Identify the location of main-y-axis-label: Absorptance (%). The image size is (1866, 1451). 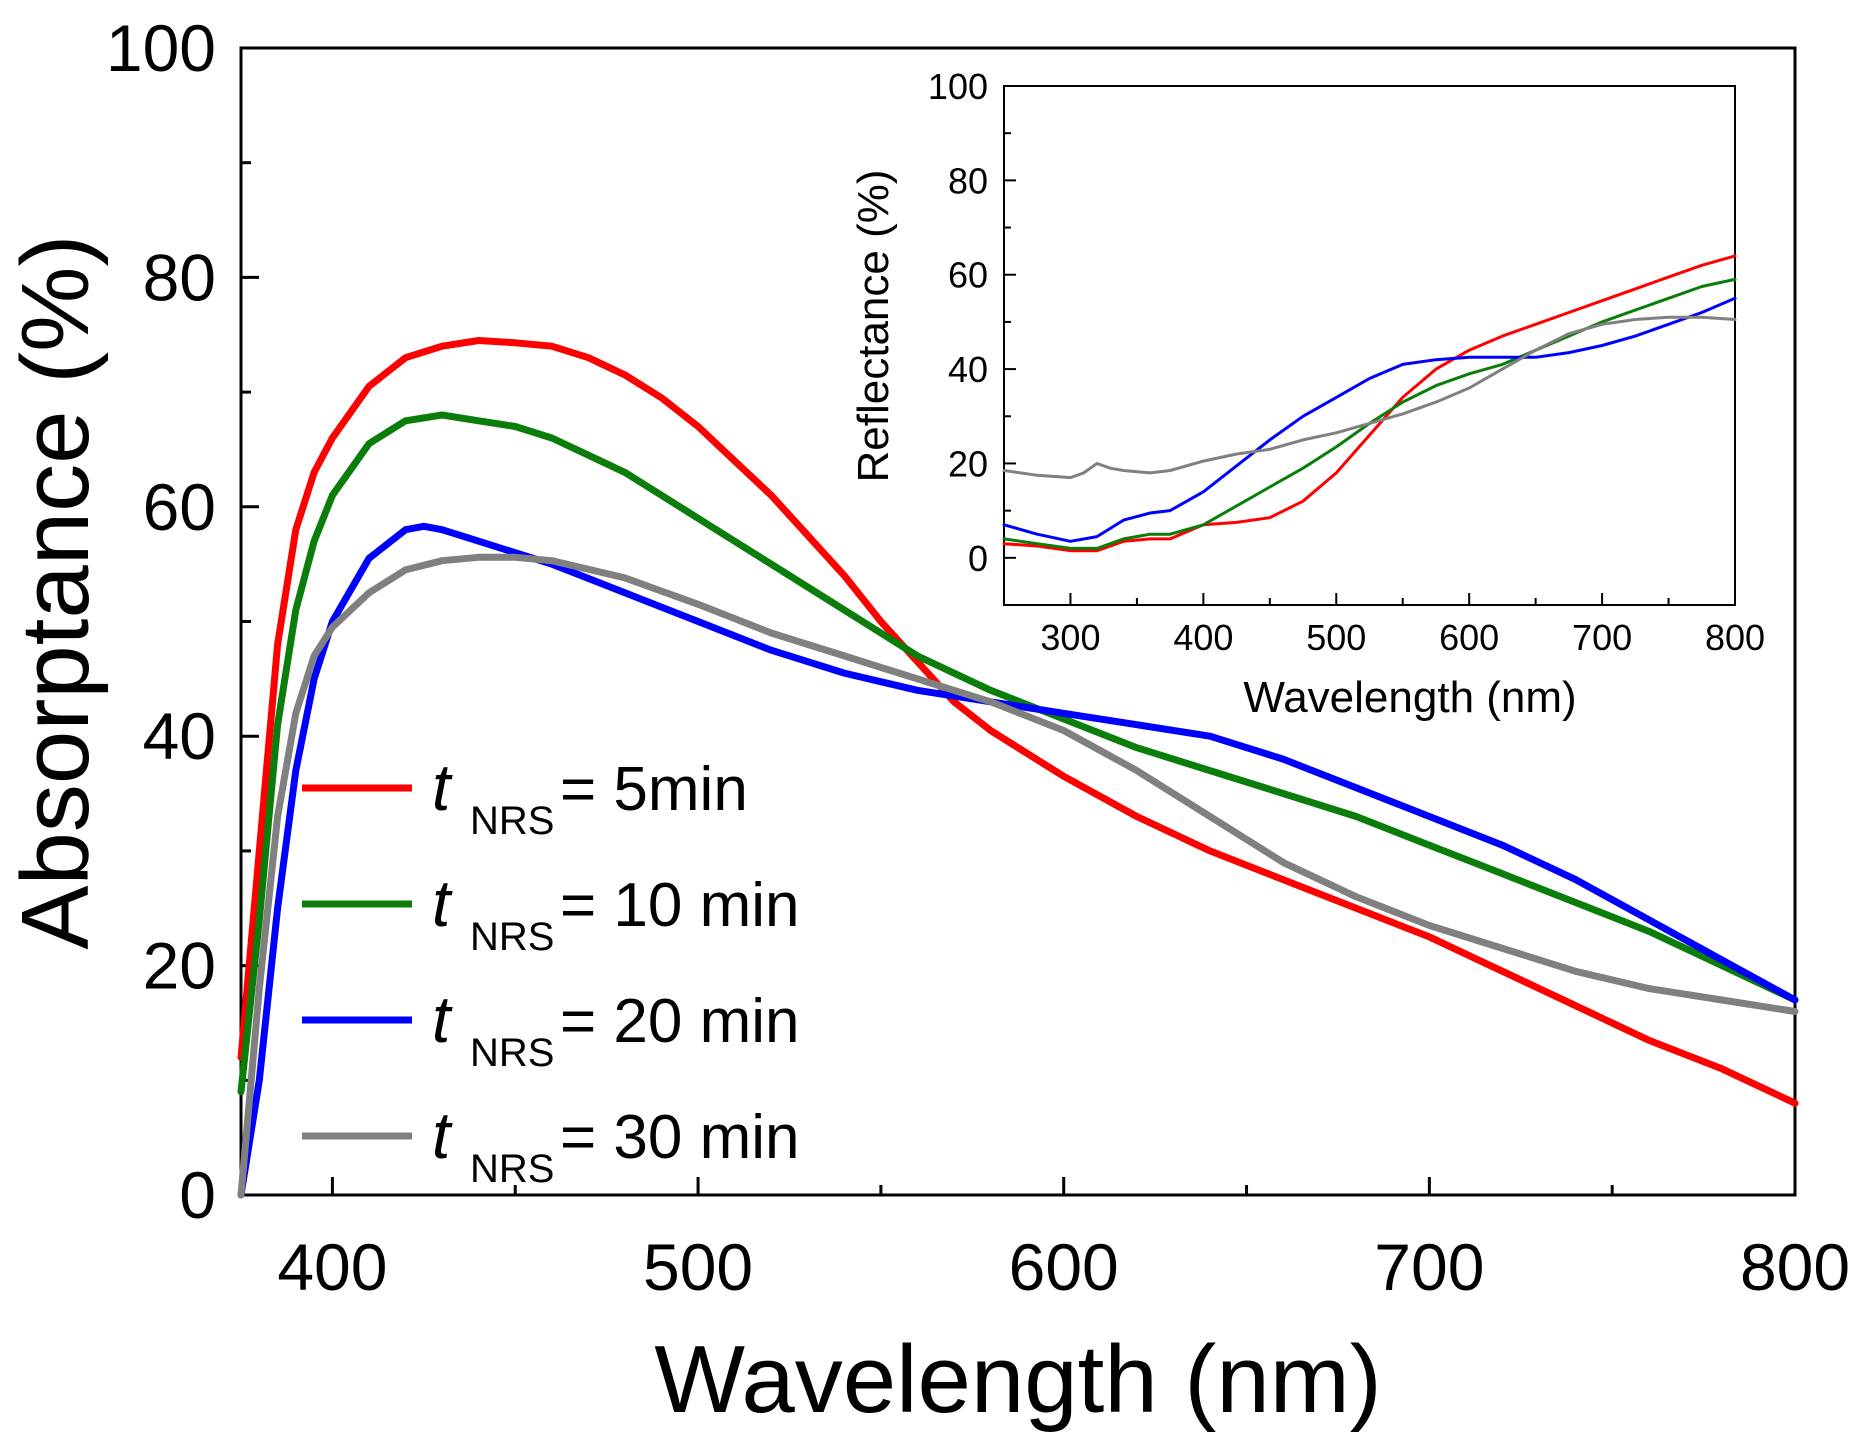
(55, 592).